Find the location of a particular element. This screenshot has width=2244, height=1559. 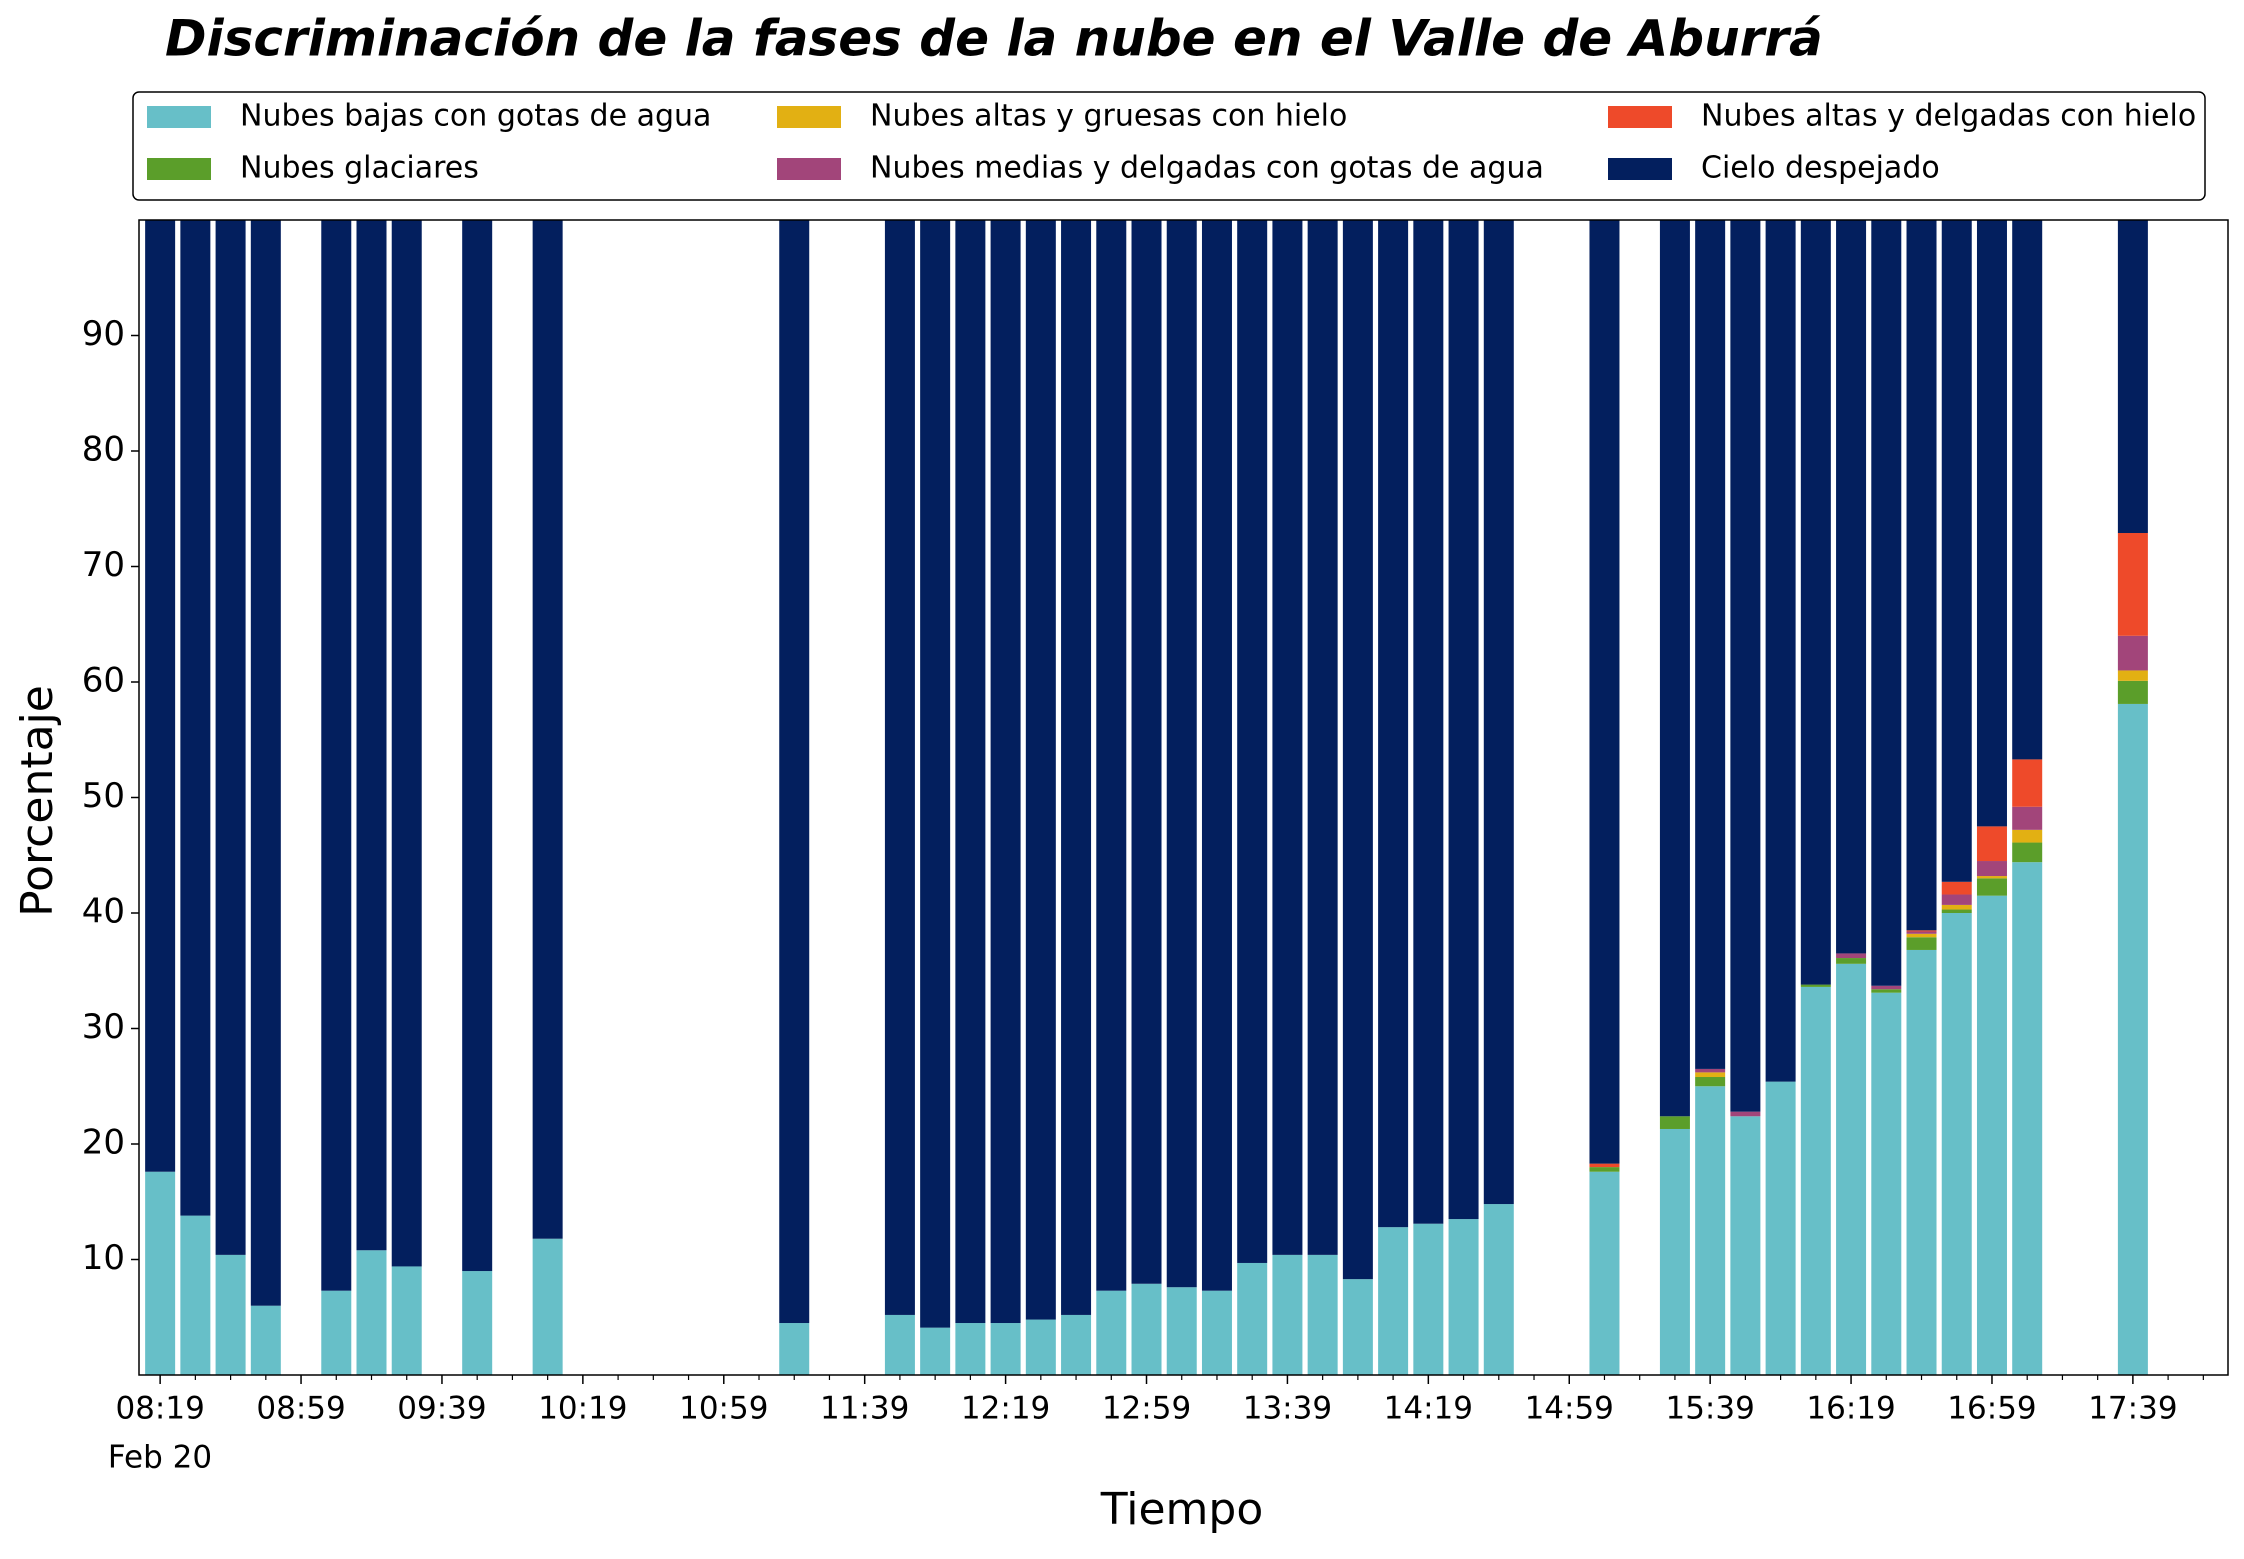

y-tick-label: 40 is located at coordinates (103, 912).